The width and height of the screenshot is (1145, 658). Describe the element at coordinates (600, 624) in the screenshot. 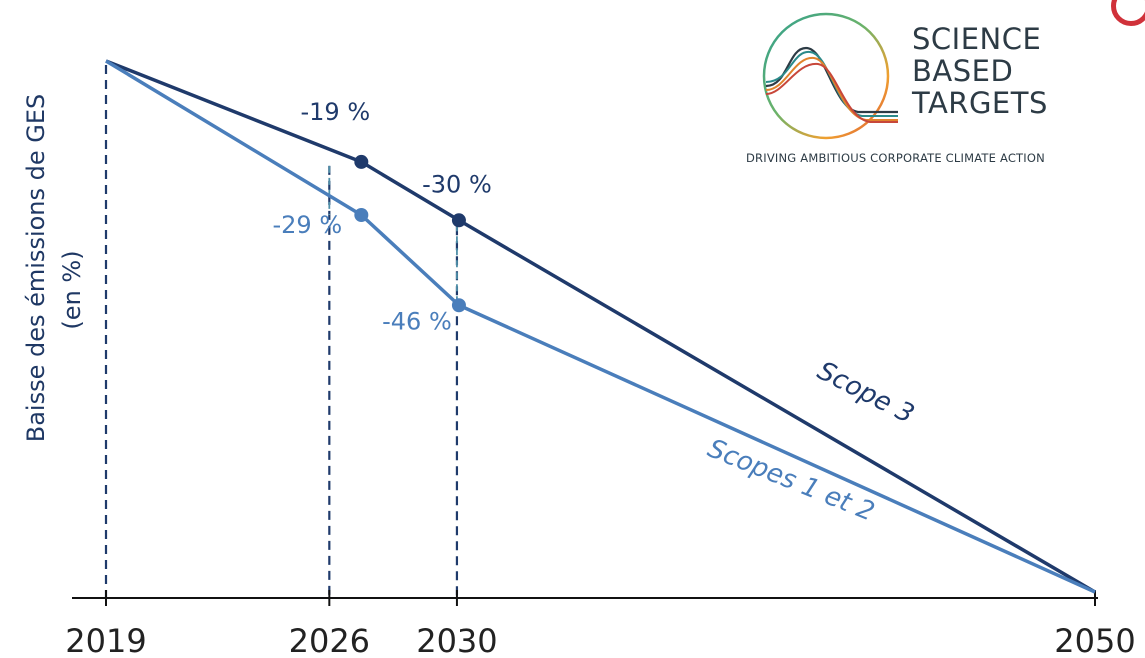

I see `x-ticks: 2019 2026 2030 2050` at that location.